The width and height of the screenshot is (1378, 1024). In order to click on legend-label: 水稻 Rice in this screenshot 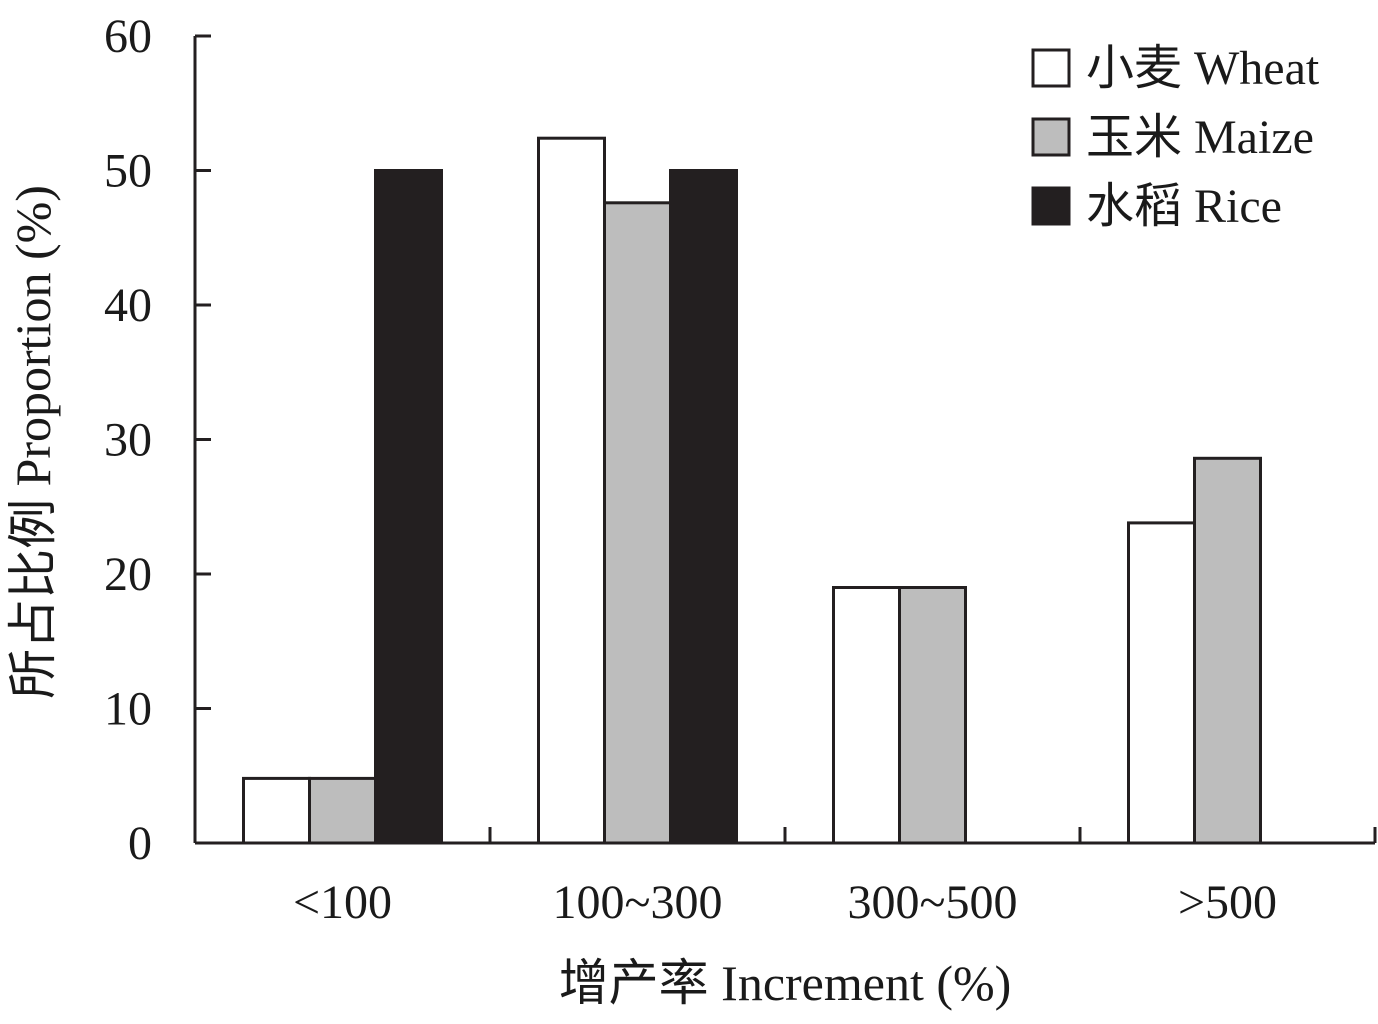, I will do `click(1184, 206)`.